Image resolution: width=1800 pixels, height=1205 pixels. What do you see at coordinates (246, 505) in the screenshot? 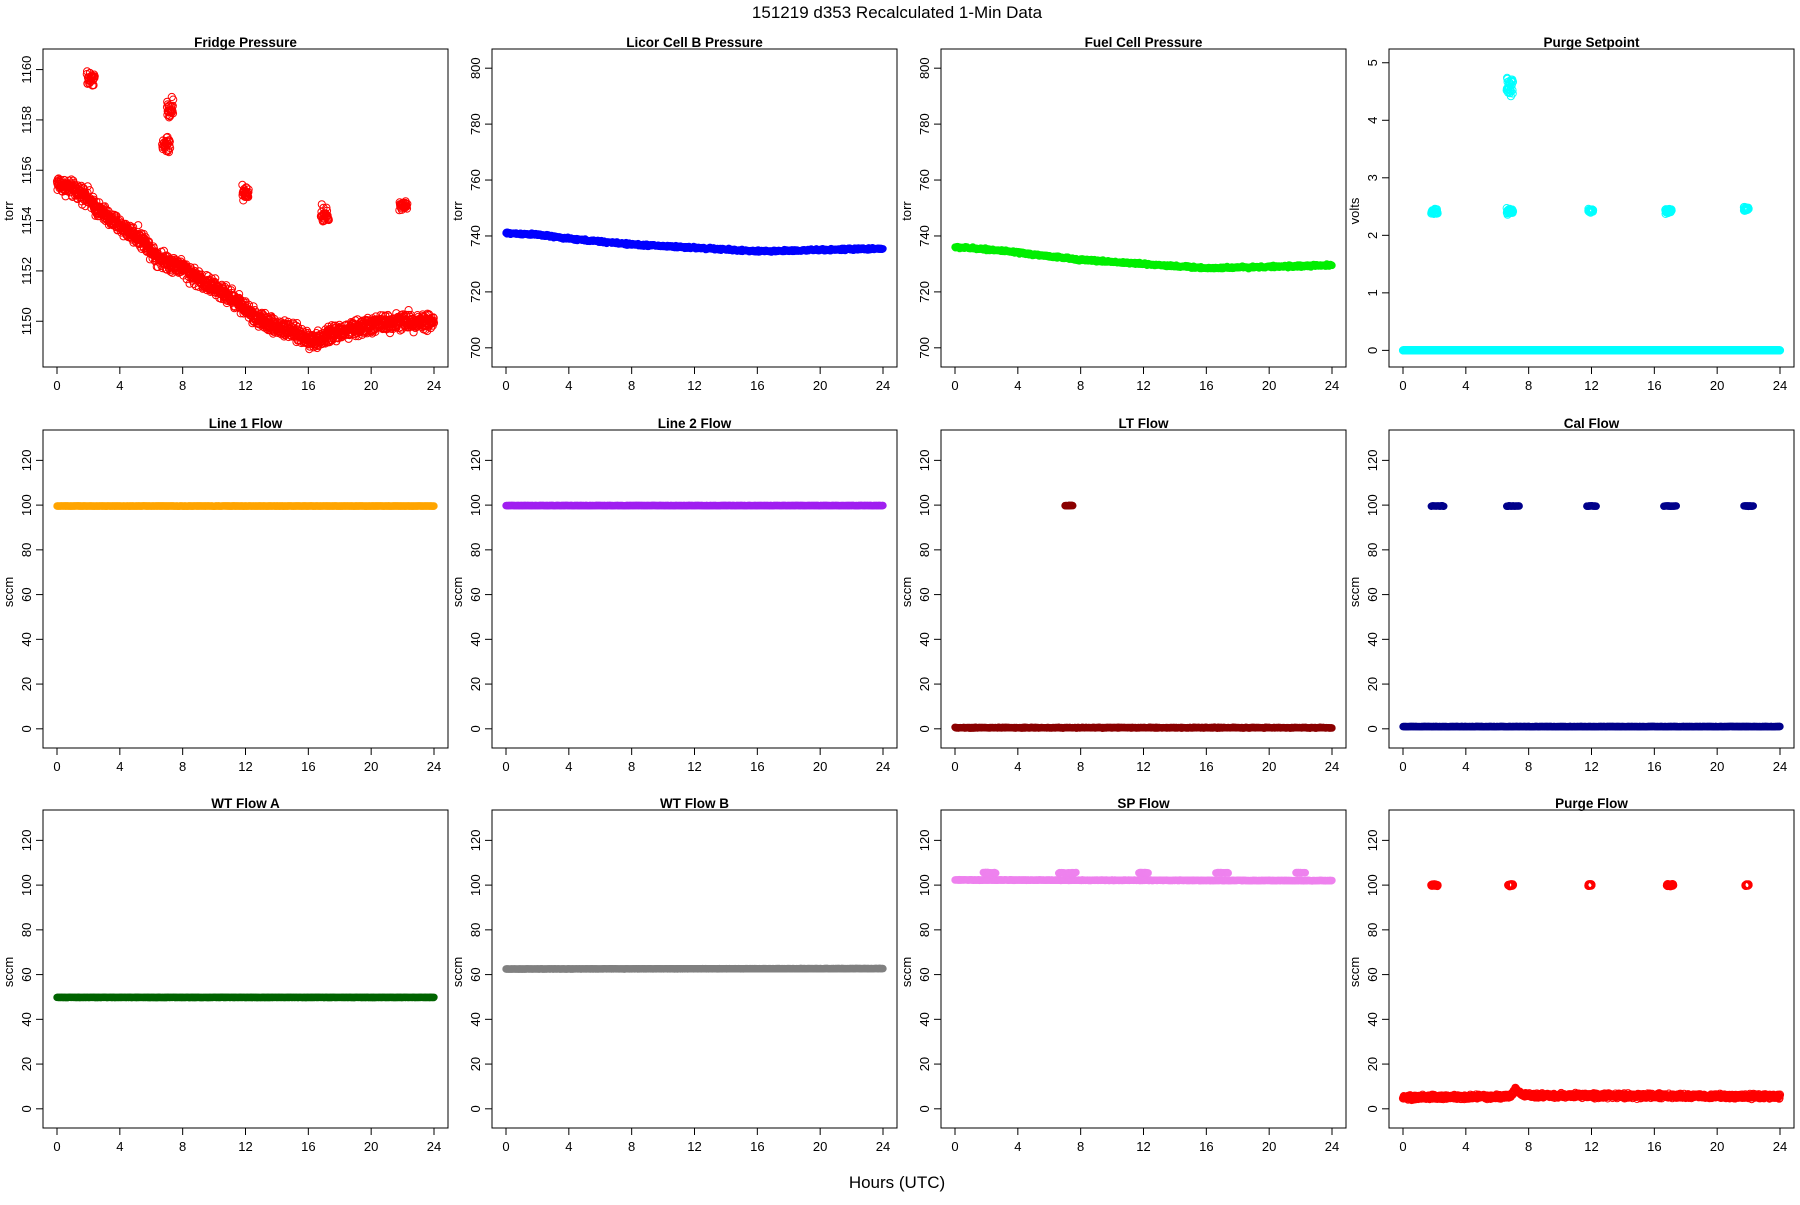
I see `series-line-1-flow` at bounding box center [246, 505].